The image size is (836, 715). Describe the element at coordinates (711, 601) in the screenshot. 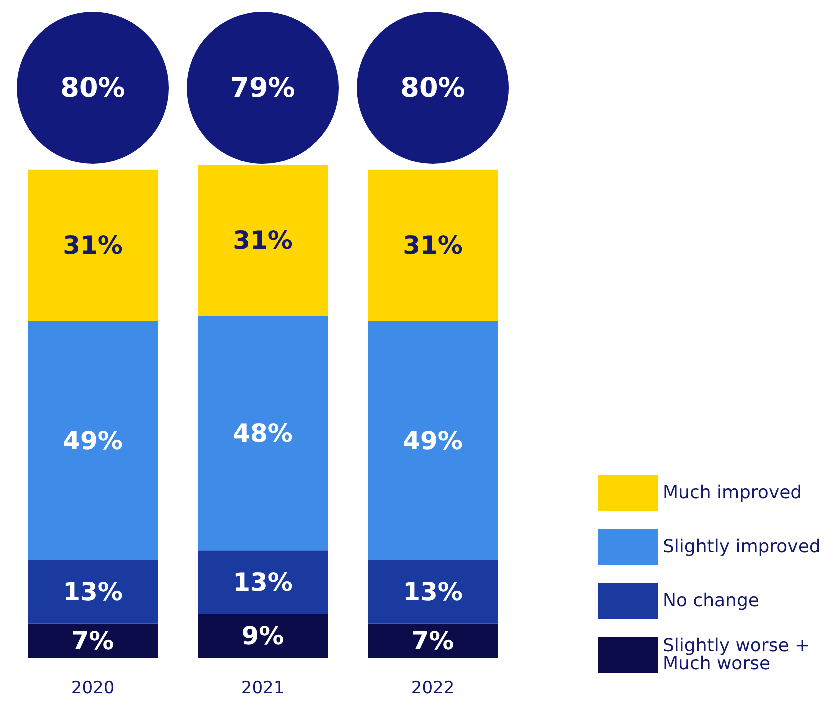

I see `legend-label: No change` at that location.